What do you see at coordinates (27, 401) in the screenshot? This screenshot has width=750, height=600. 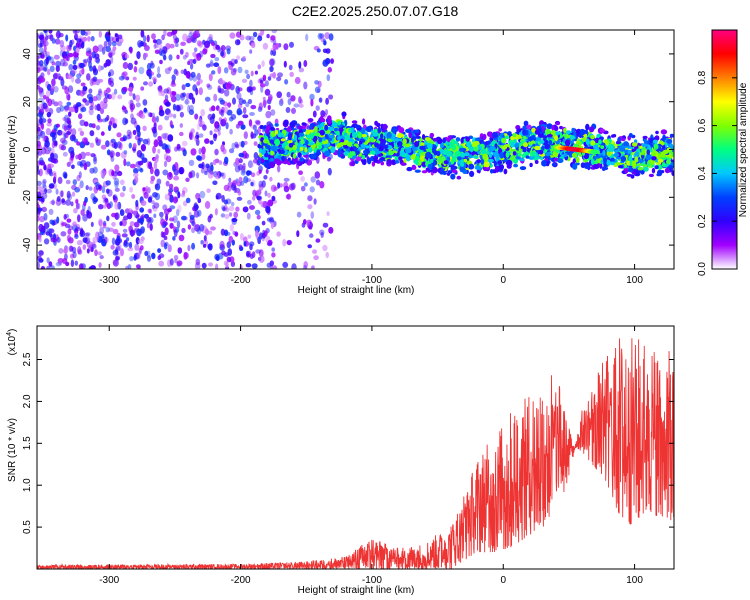 I see `snr-y-tick-label: 2.0` at bounding box center [27, 401].